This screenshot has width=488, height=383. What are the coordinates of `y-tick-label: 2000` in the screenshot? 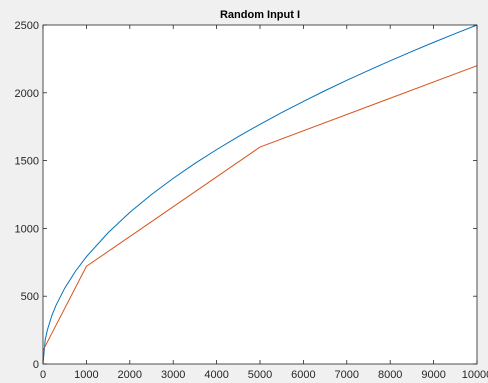 It's located at (27, 94).